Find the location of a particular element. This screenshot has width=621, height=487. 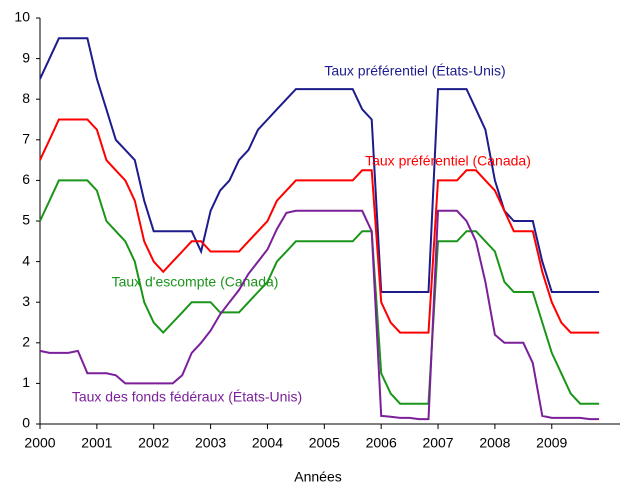

series-label: Taux d'escompte (Canada) is located at coordinates (195, 282).